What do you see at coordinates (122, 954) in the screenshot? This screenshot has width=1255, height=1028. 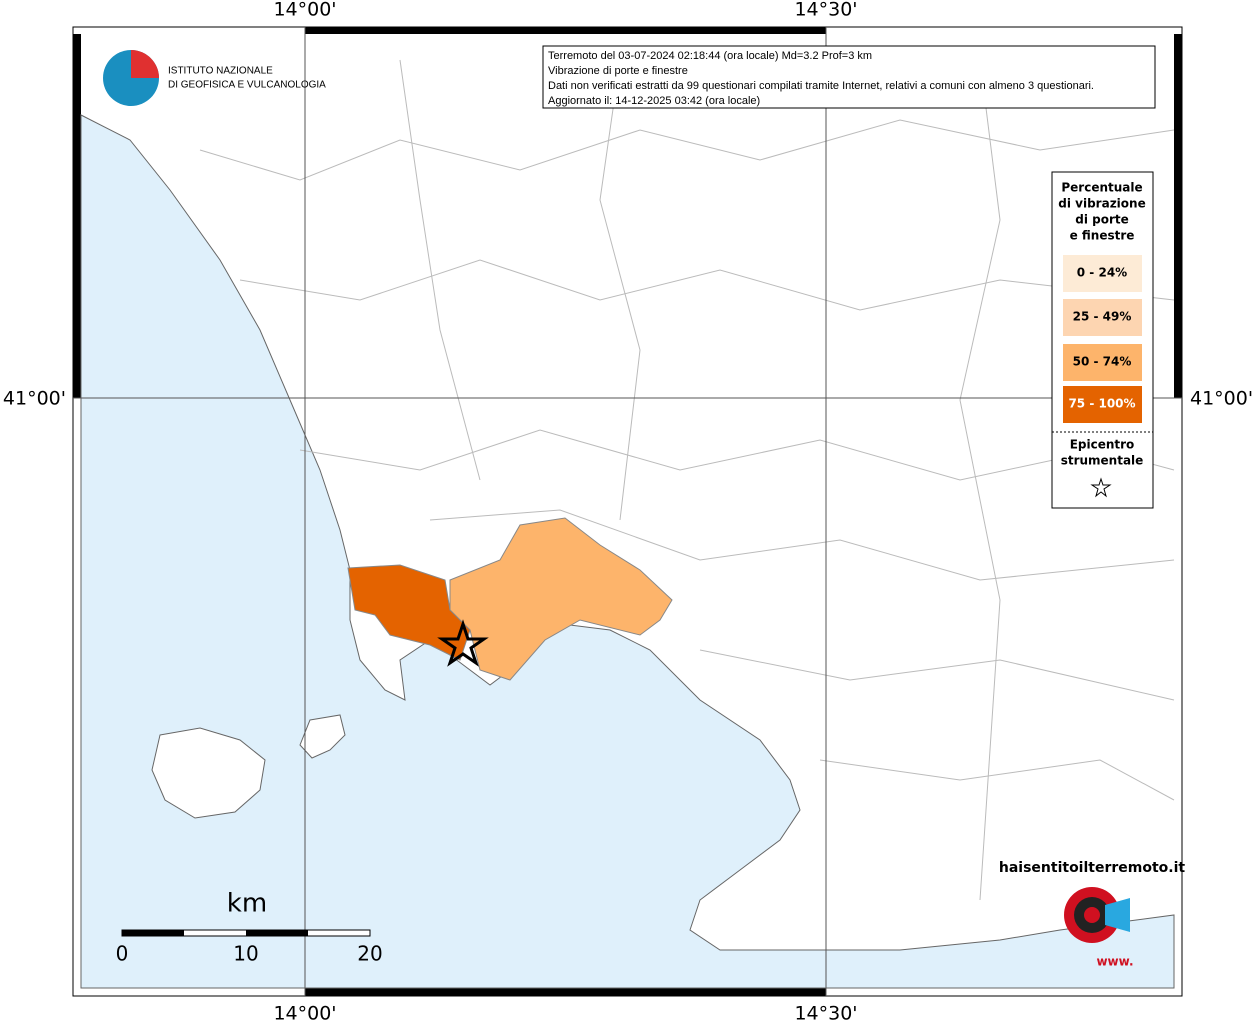 I see `scale-label: 0` at bounding box center [122, 954].